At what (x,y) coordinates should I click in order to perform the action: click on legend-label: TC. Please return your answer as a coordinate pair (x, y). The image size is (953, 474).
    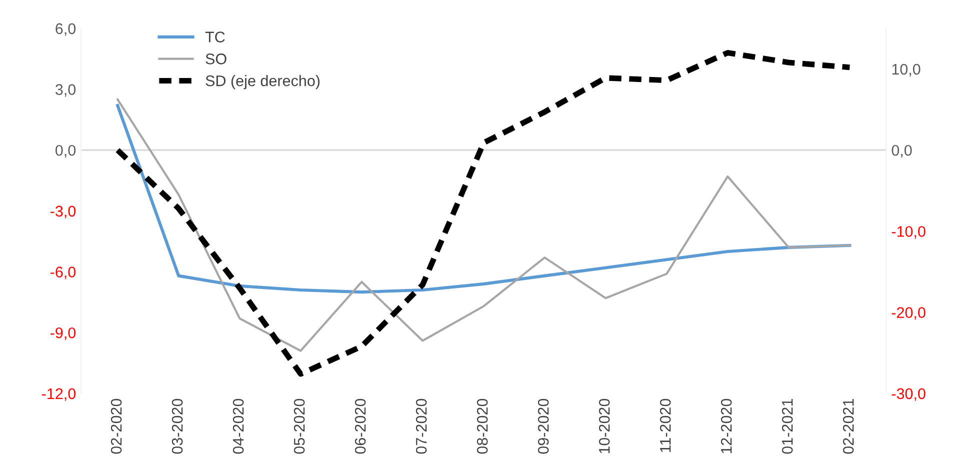
    Looking at the image, I should click on (215, 37).